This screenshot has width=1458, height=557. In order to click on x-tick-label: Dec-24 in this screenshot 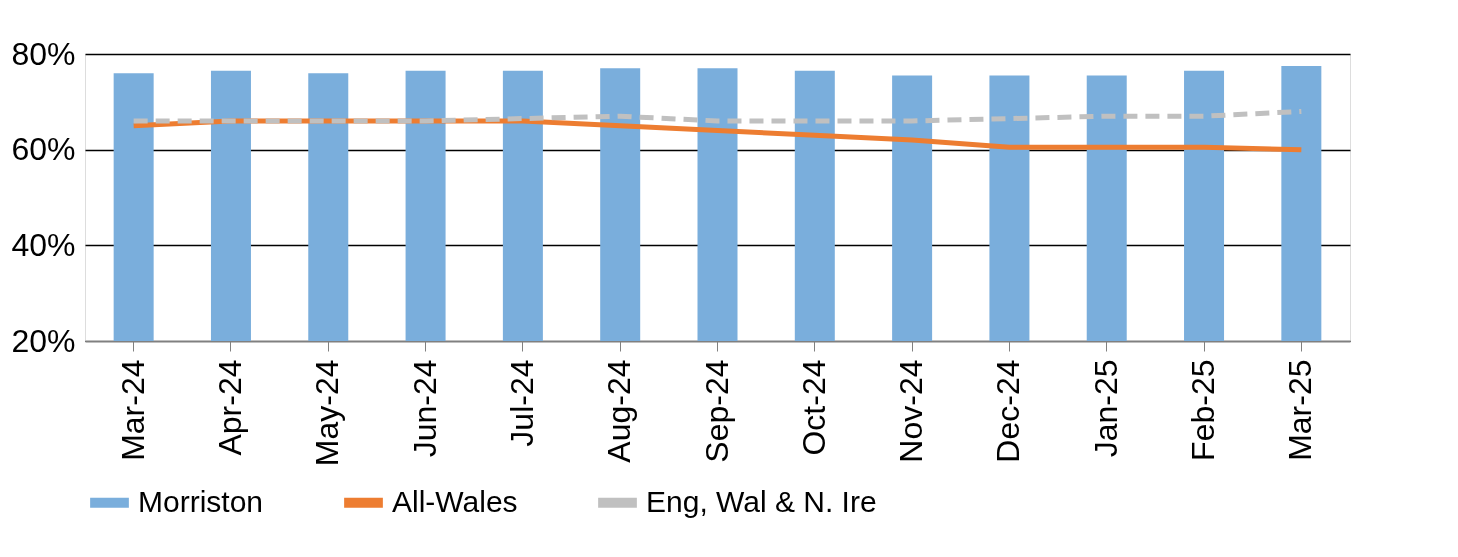, I will do `click(1008, 411)`.